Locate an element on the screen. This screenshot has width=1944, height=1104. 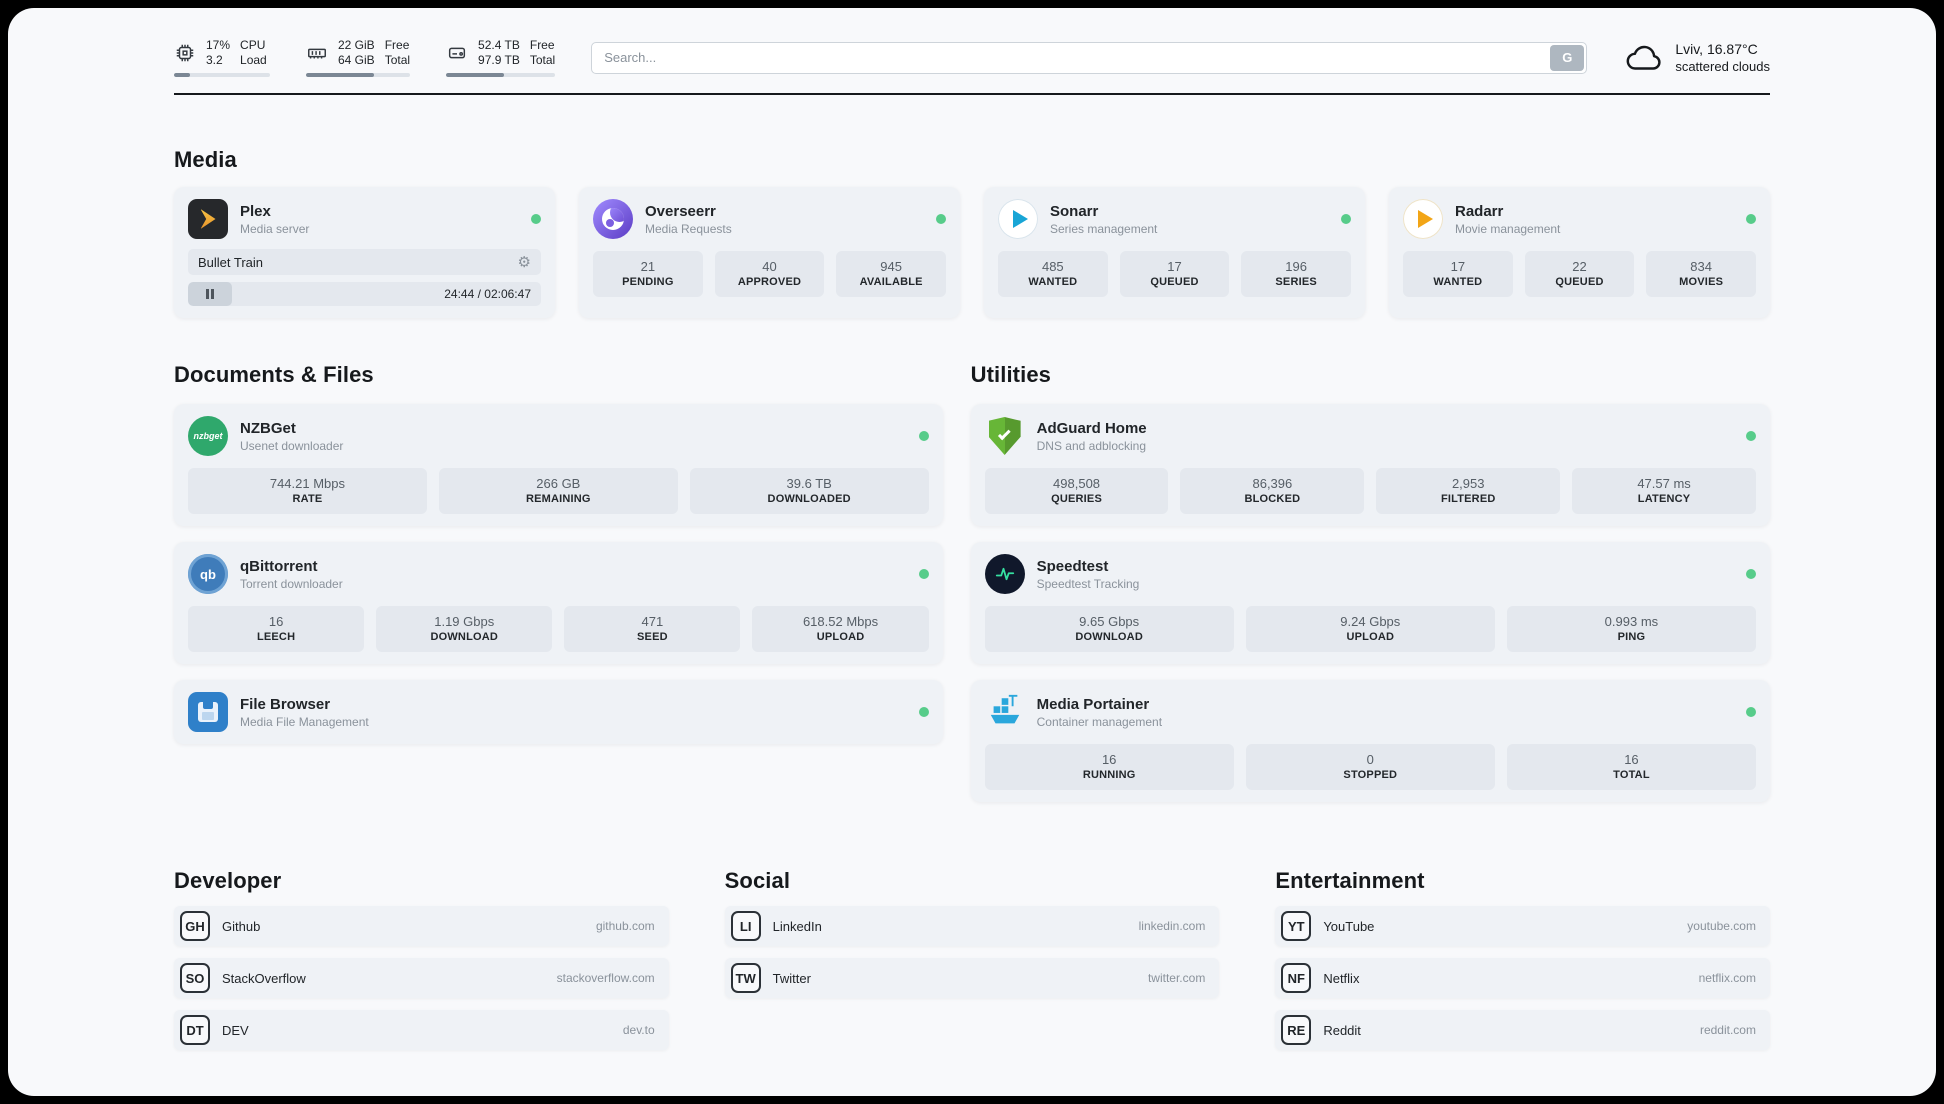
link-badge: SO is located at coordinates (195, 978).